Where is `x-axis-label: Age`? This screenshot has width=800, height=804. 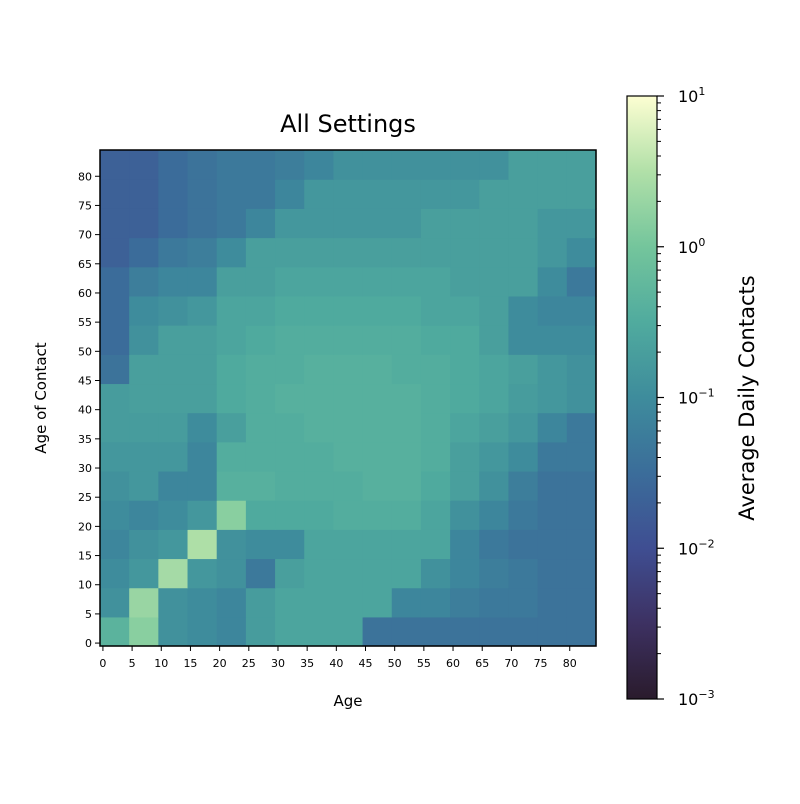
x-axis-label: Age is located at coordinates (347, 701).